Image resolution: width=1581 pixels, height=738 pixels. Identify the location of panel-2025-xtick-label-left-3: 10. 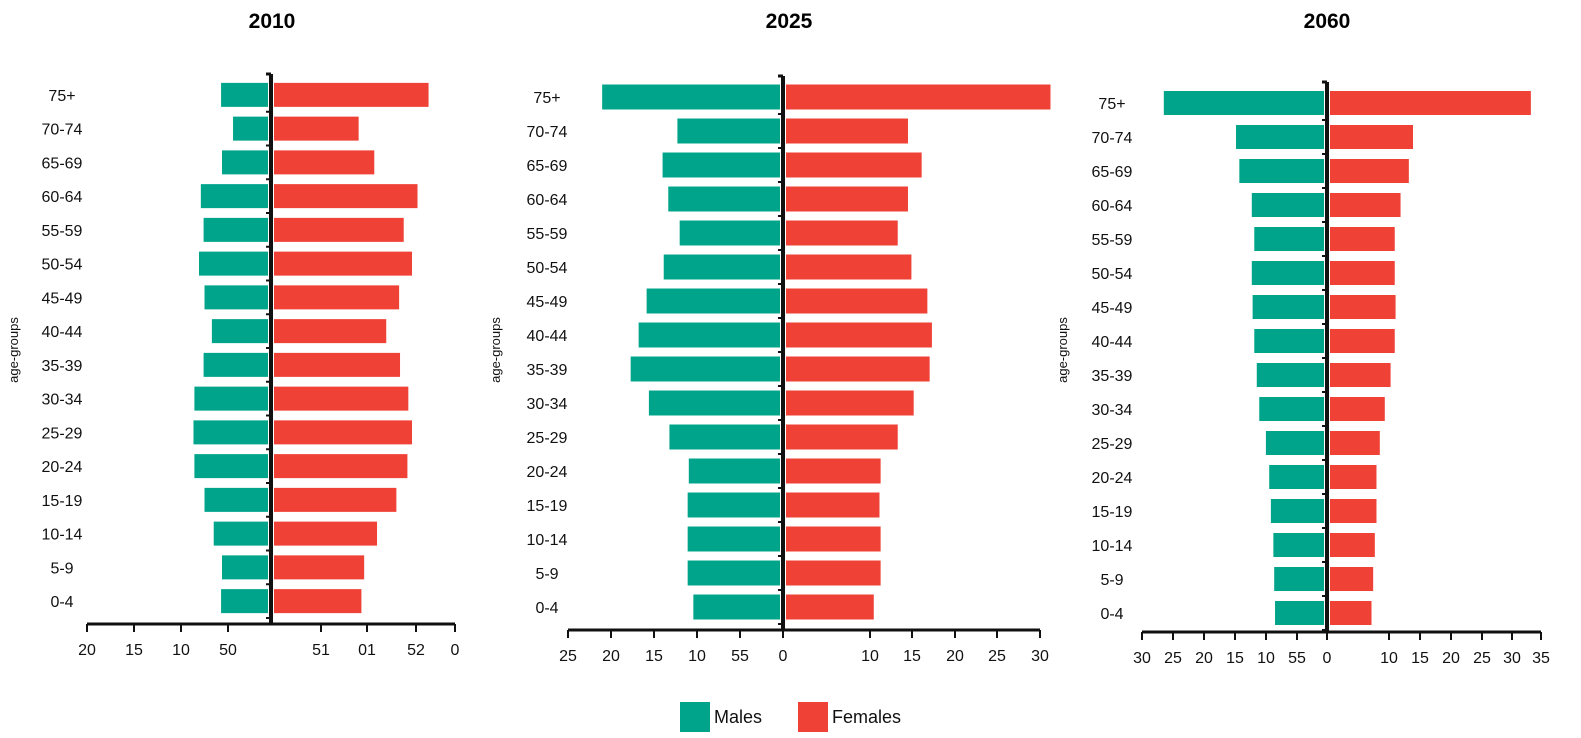
(697, 656).